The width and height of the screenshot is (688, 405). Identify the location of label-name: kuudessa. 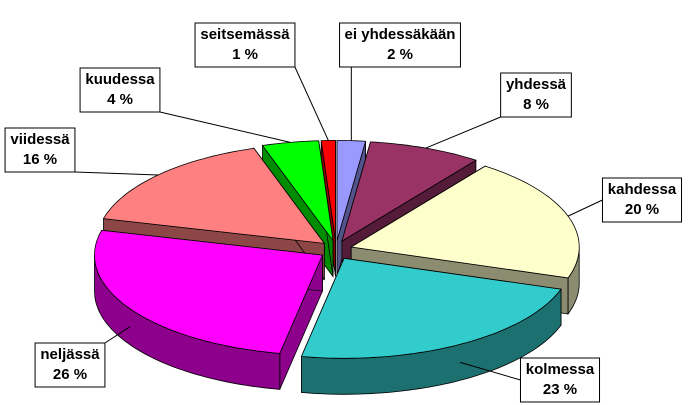
(120, 79).